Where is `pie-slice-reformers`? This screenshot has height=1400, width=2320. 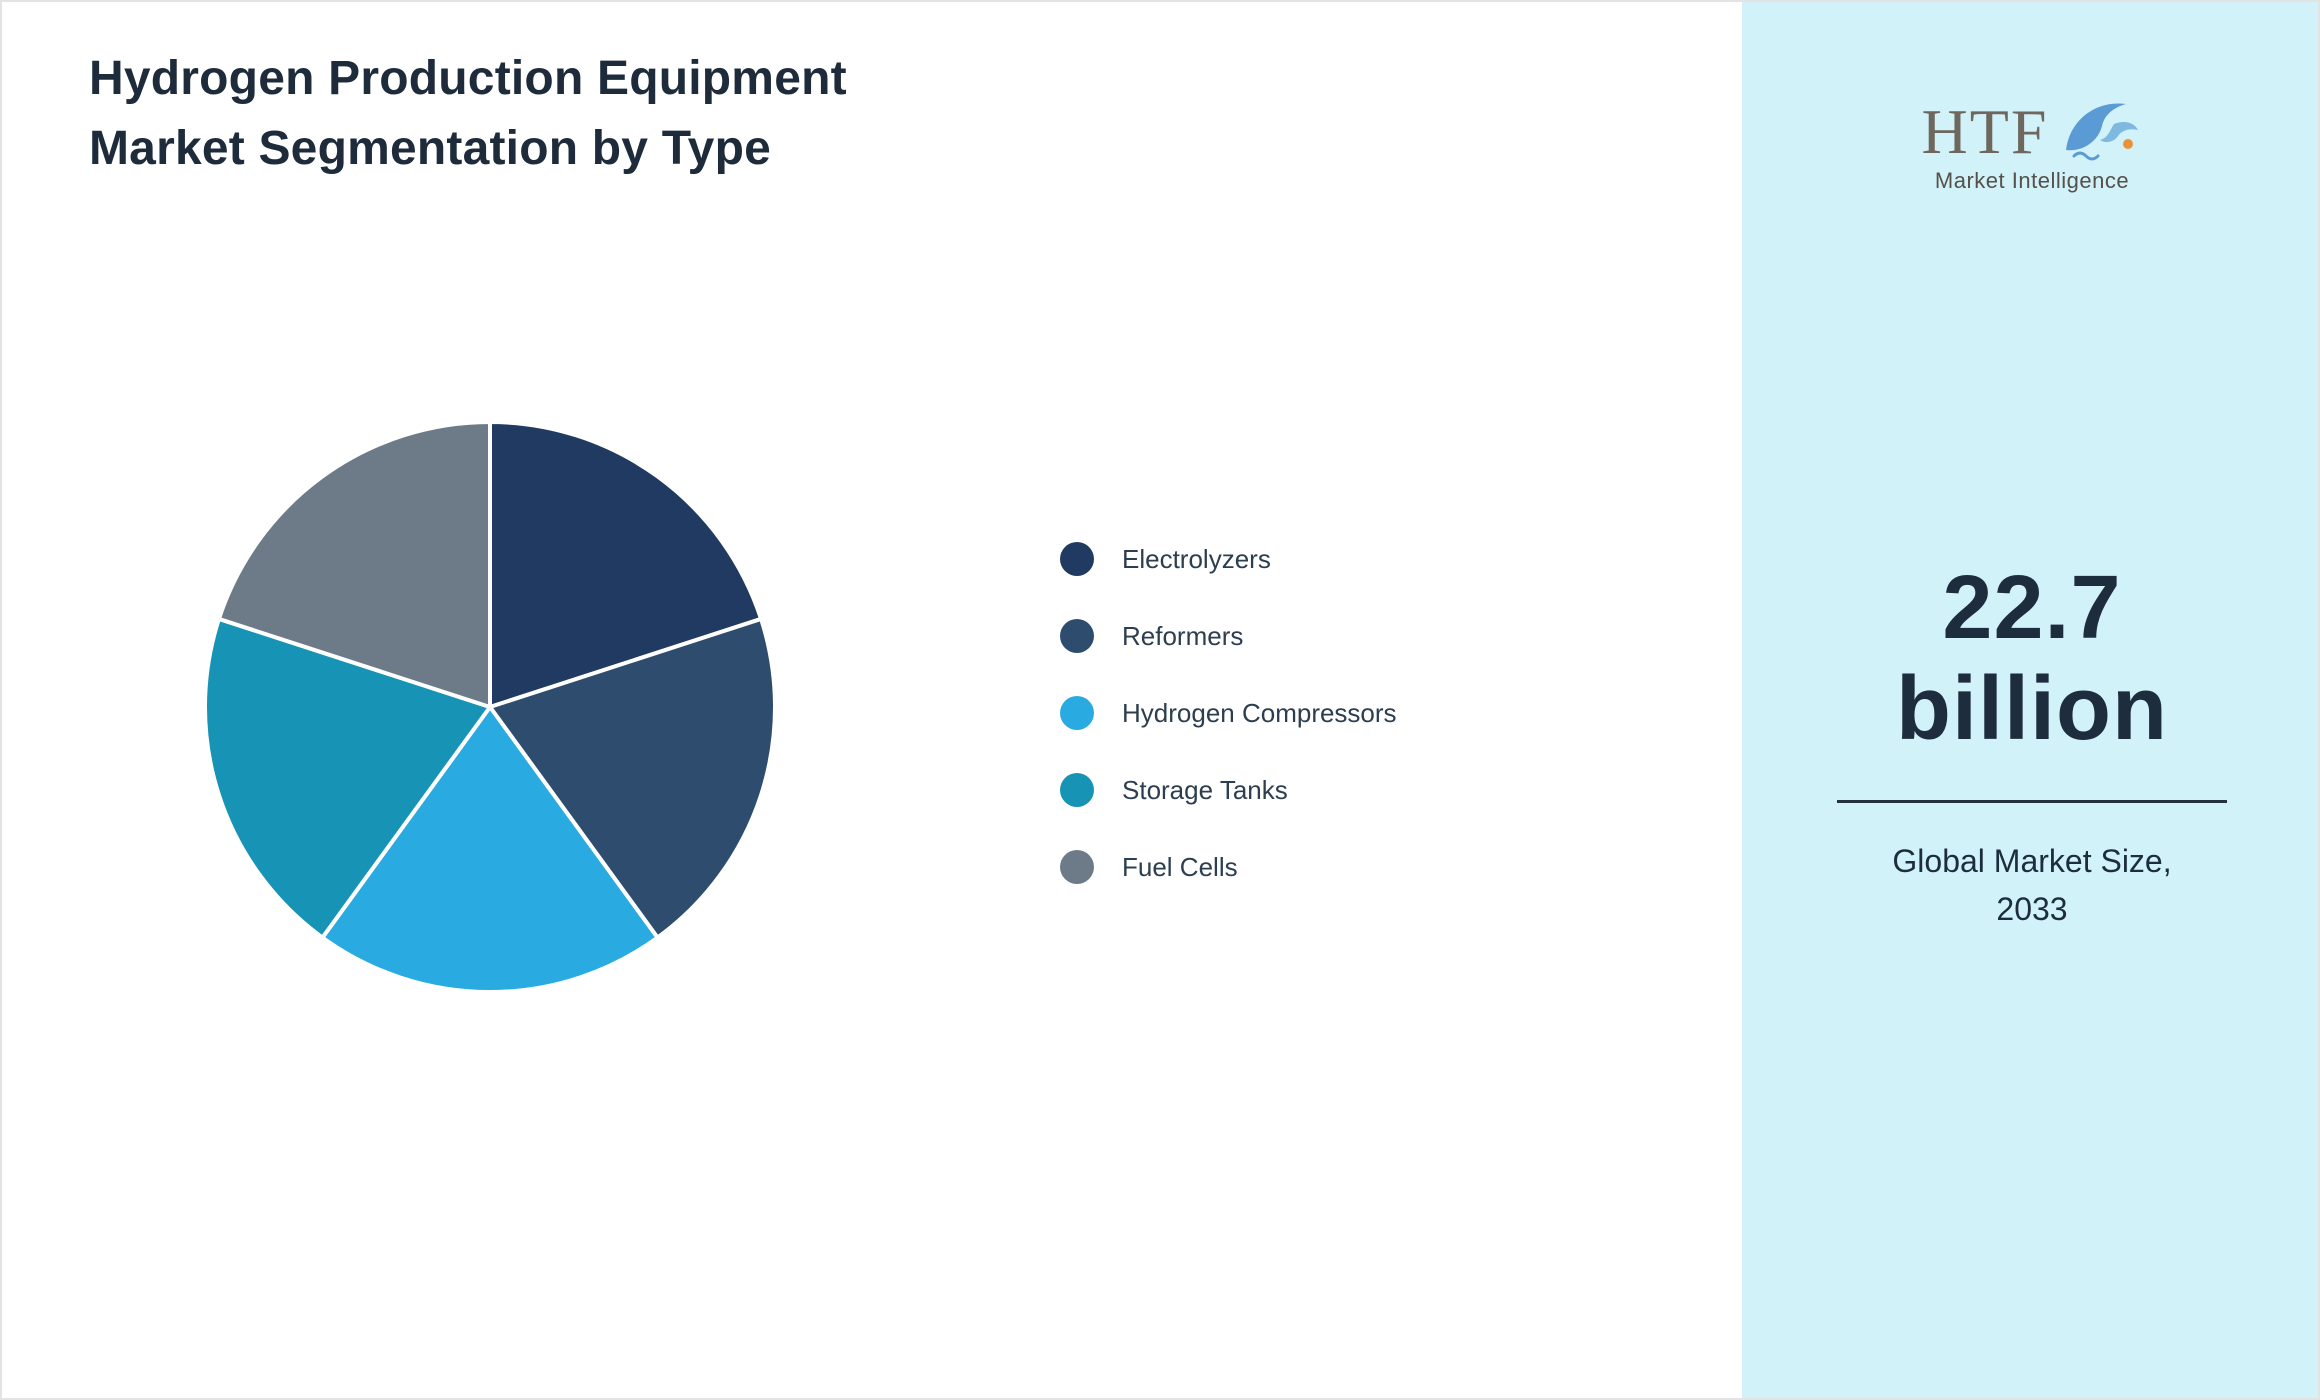 pie-slice-reformers is located at coordinates (632, 778).